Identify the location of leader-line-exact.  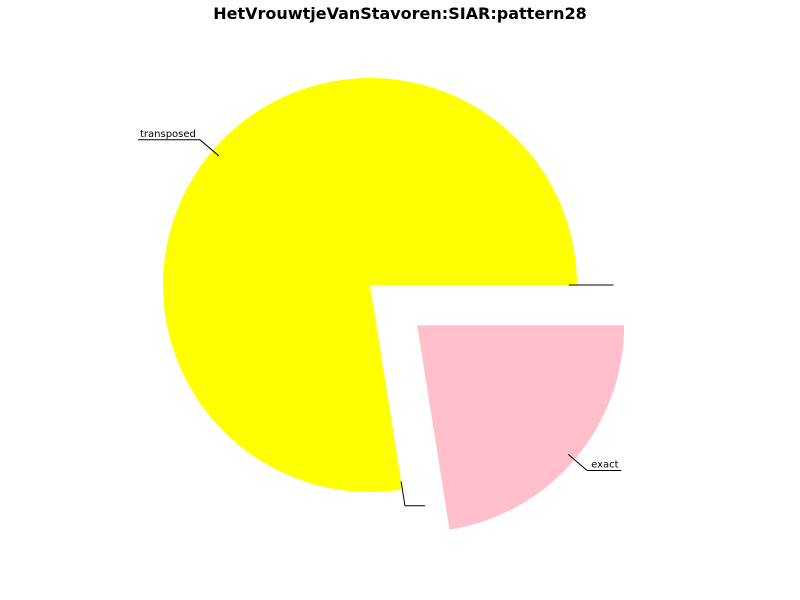
(594, 462).